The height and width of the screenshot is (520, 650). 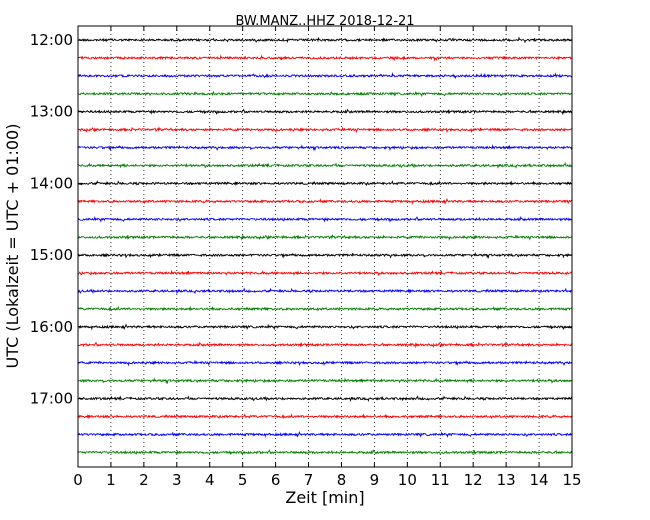 I want to click on x-tick-label: 7, so click(x=309, y=480).